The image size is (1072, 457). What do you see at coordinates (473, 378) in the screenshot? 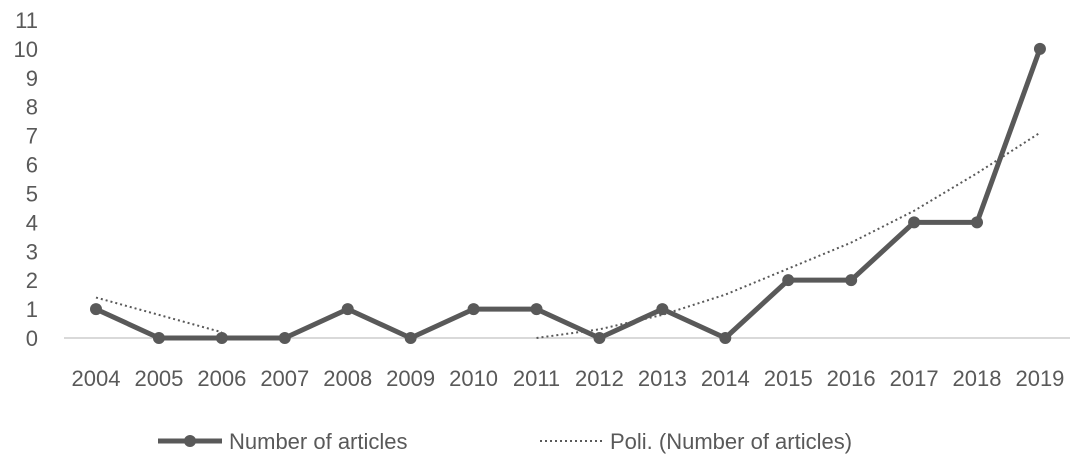
I see `x-tick-label: 2010` at bounding box center [473, 378].